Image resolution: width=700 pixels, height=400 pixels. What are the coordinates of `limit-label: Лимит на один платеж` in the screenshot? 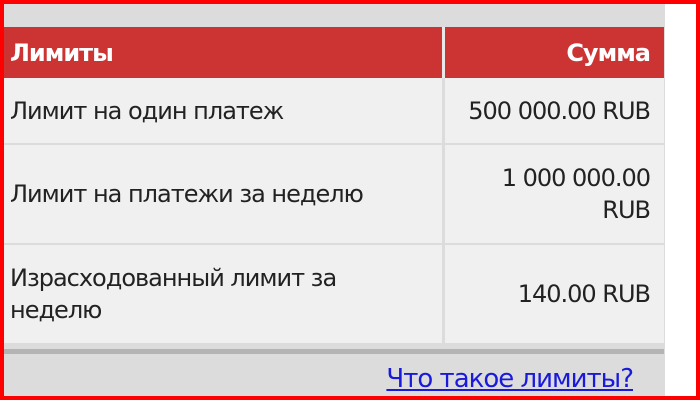 It's located at (224, 111).